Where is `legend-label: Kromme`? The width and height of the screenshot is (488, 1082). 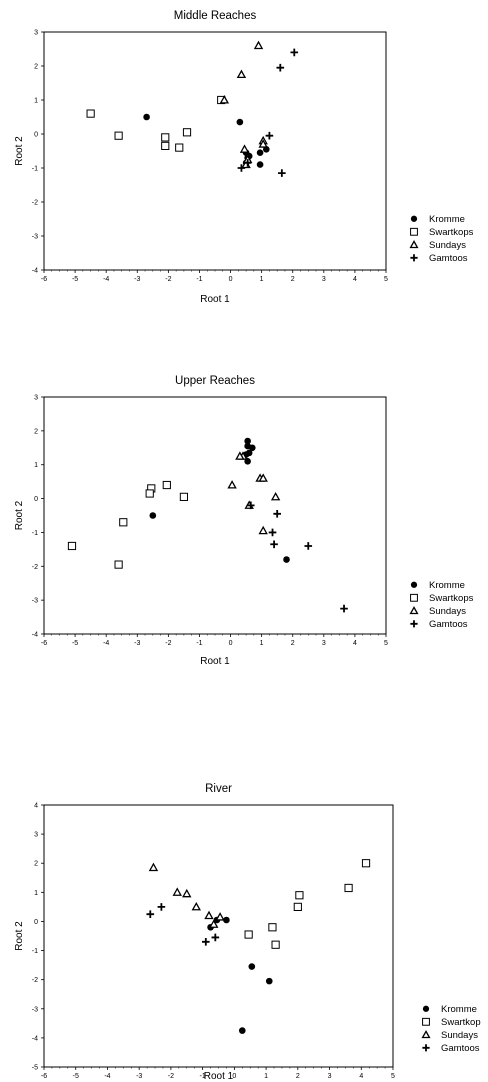
legend-label: Kromme is located at coordinates (447, 585).